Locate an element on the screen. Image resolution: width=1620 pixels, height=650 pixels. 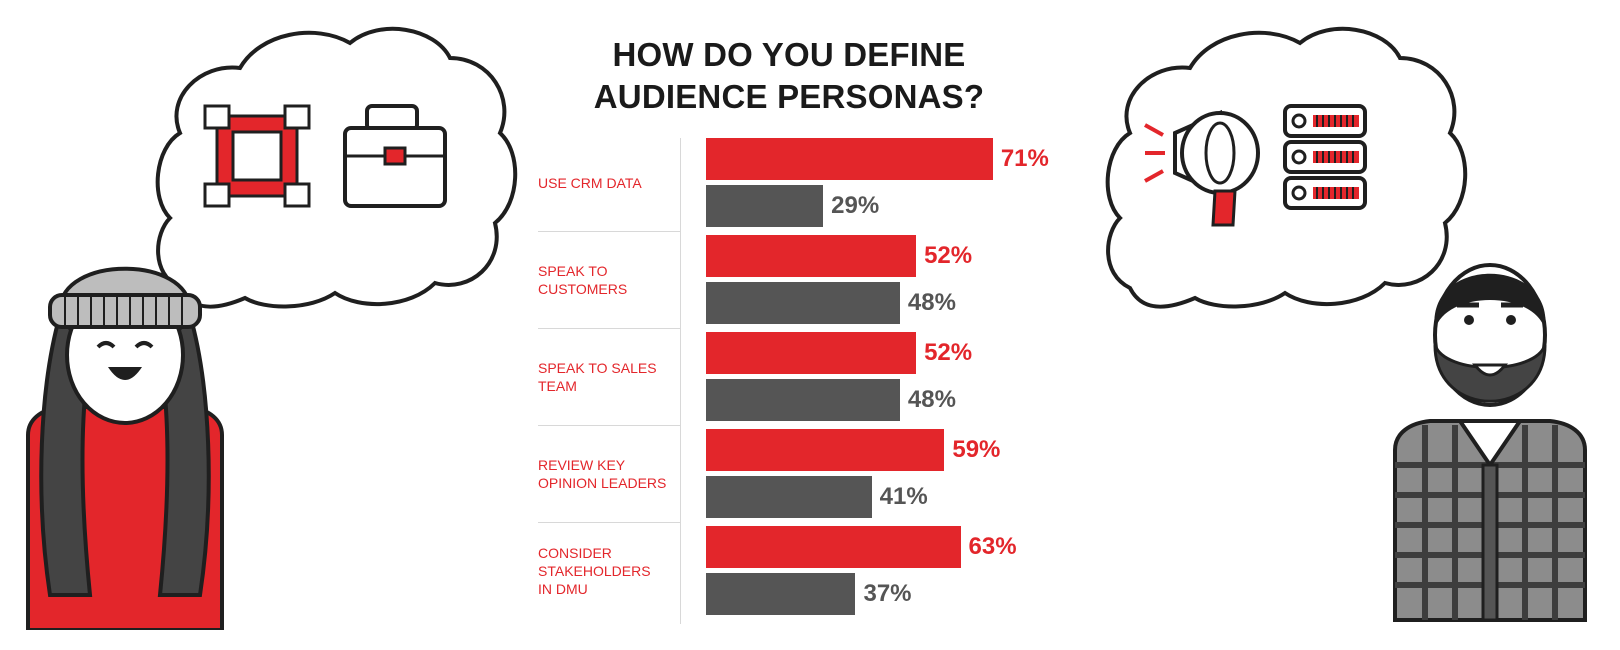
category-label: USE CRM DATA is located at coordinates (590, 182).